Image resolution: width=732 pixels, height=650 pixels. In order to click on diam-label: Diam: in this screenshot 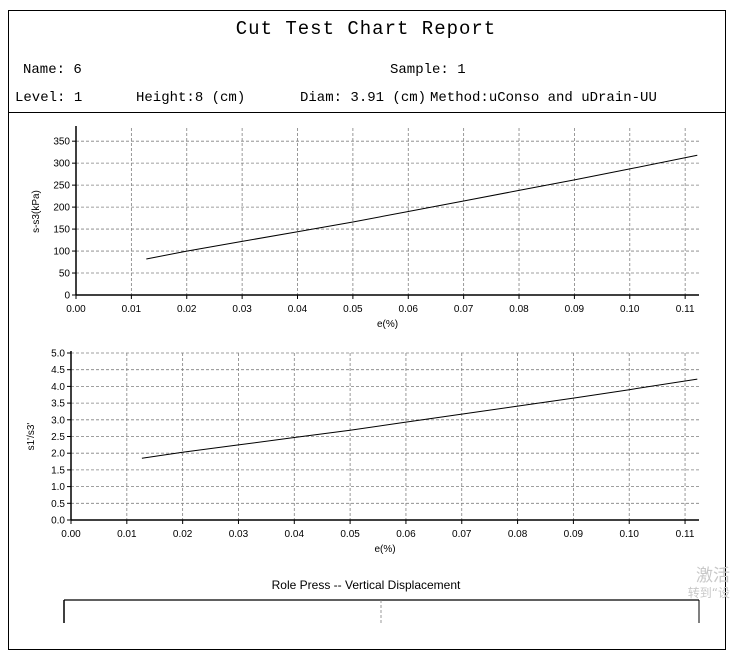, I will do `click(321, 98)`.